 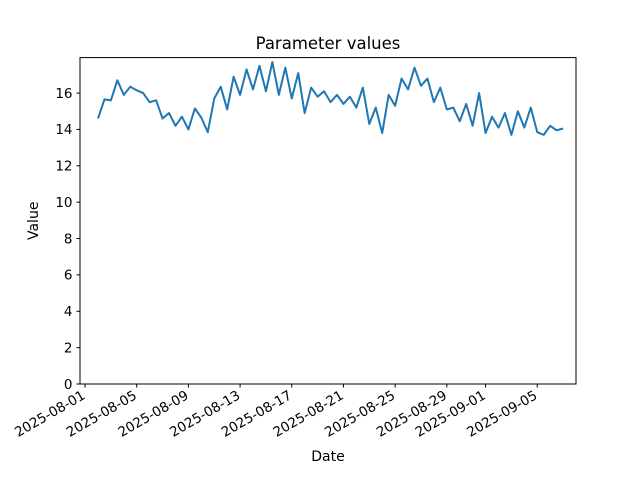 I want to click on x-axis-label: Date, so click(x=327, y=457).